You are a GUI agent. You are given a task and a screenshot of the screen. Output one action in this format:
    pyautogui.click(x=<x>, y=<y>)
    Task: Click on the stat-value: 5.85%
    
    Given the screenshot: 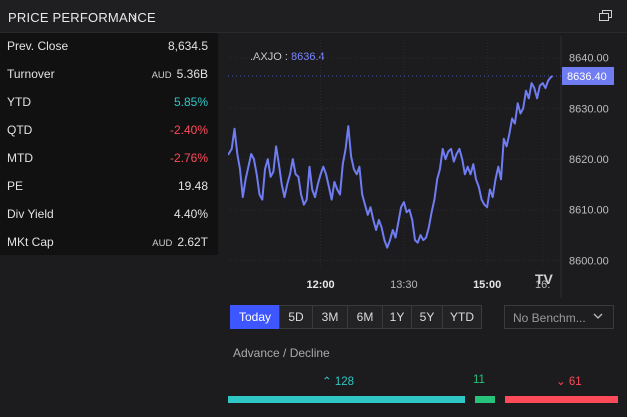 What is the action you would take?
    pyautogui.click(x=191, y=102)
    